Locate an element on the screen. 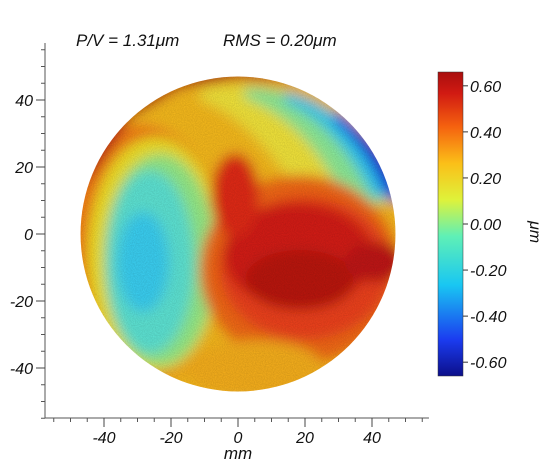 The height and width of the screenshot is (471, 540). y-tick-label: 0 is located at coordinates (28, 235).